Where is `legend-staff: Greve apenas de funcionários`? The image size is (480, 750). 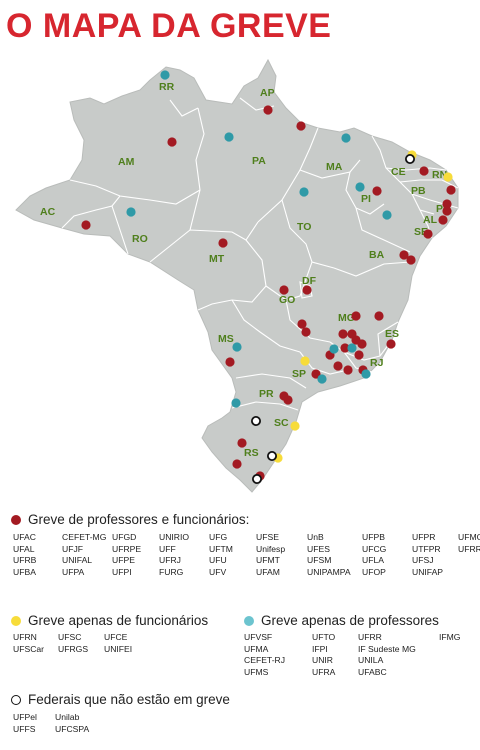
legend-staff: Greve apenas de funcionários is located at coordinates (109, 620).